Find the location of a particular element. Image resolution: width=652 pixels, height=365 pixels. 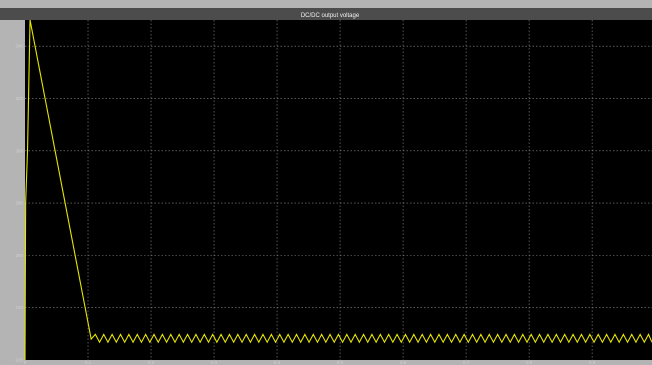

y-tick-label: 300 is located at coordinates (19, 150).